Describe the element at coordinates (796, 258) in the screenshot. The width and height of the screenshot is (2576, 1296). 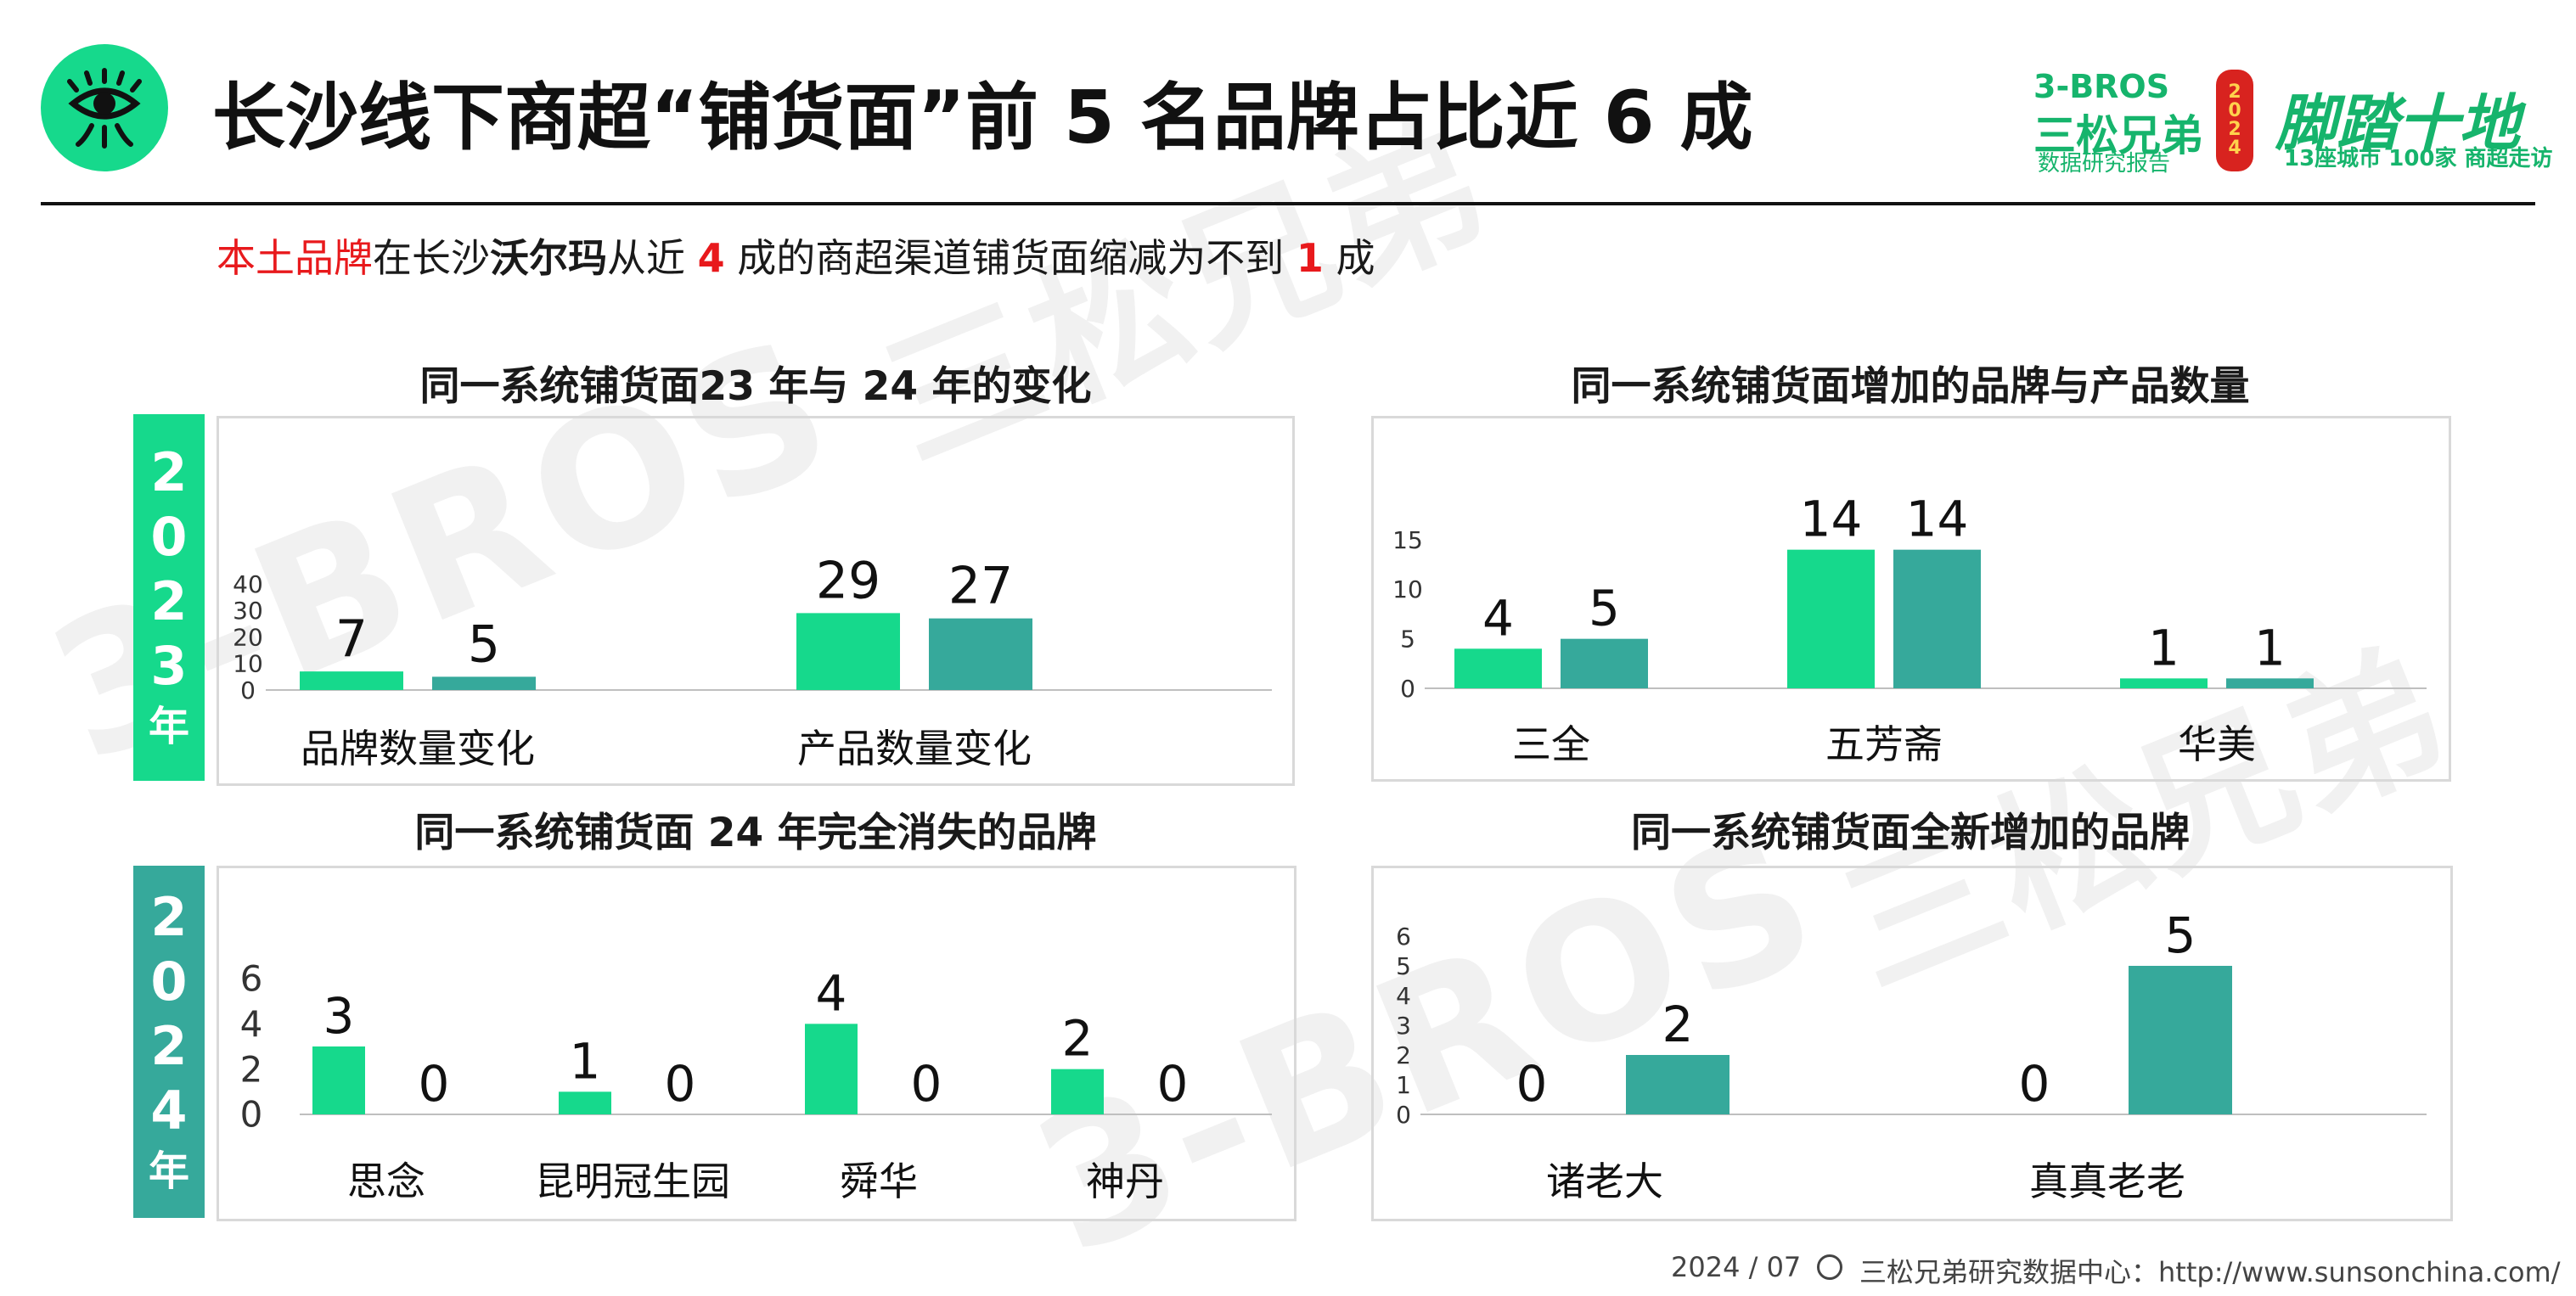
I see `subtitle: 本土品牌在长沙沃尔玛从近 4 成的商超渠道铺货面缩减为不到 1 成` at that location.